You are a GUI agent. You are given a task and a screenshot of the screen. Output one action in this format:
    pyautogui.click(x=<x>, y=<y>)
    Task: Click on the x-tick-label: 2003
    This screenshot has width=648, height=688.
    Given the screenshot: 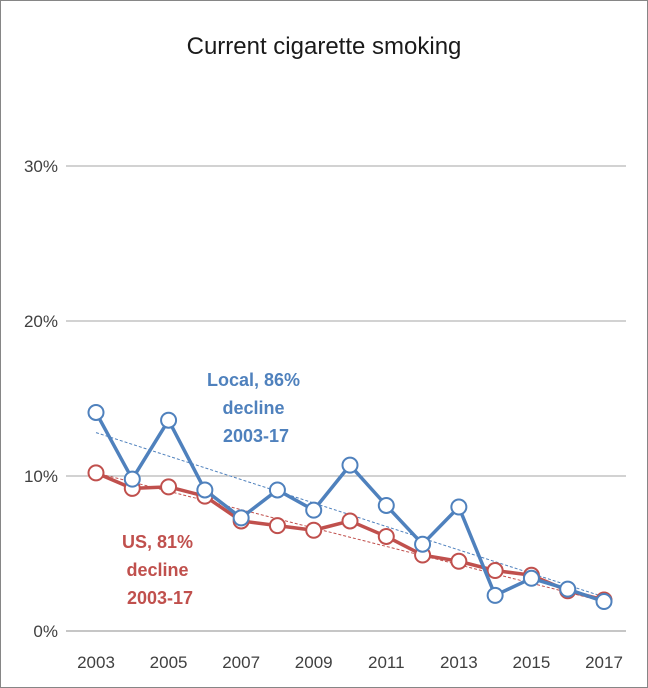 What is the action you would take?
    pyautogui.click(x=96, y=662)
    